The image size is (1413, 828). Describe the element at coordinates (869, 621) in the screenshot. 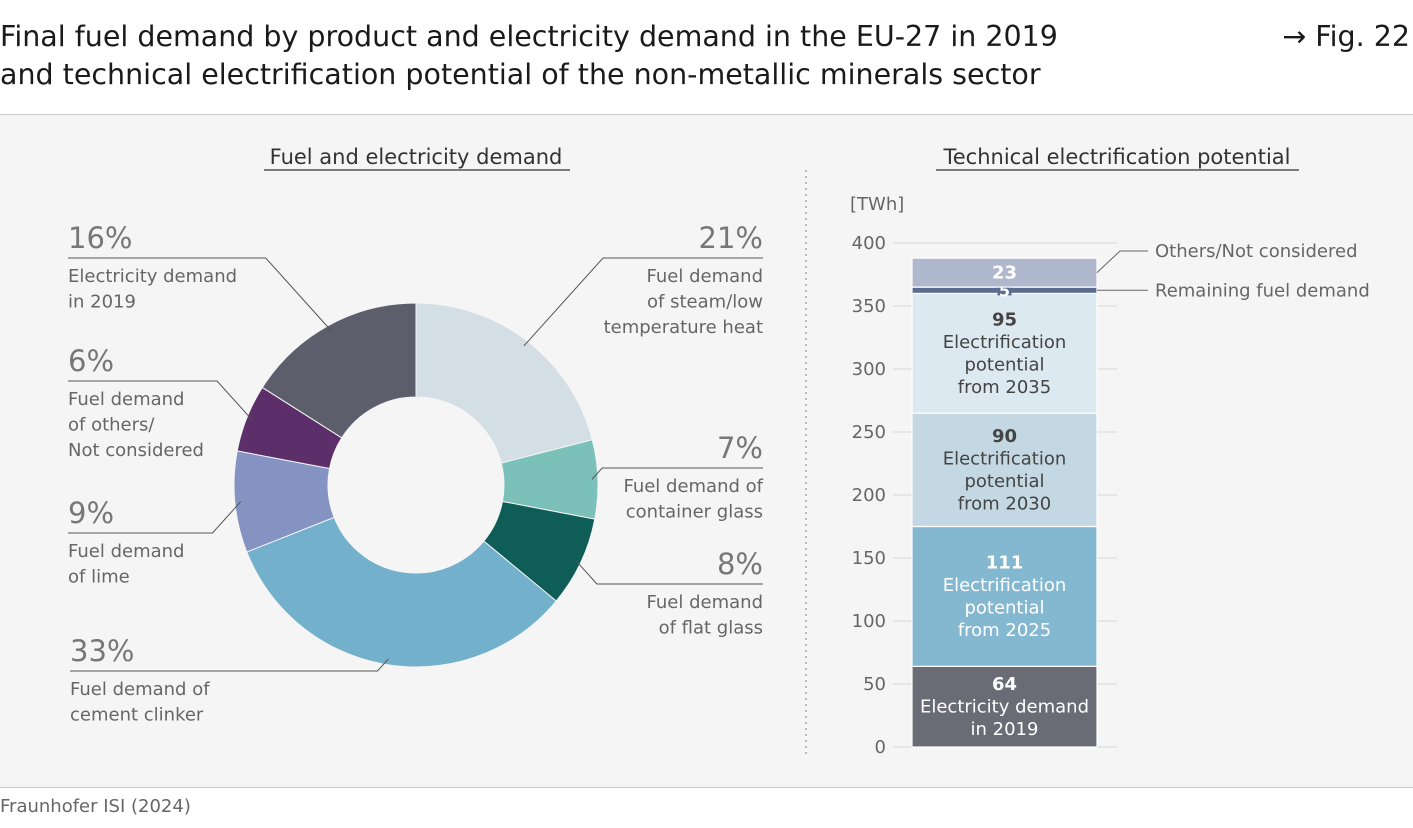

I see `y-tick-label: 100` at that location.